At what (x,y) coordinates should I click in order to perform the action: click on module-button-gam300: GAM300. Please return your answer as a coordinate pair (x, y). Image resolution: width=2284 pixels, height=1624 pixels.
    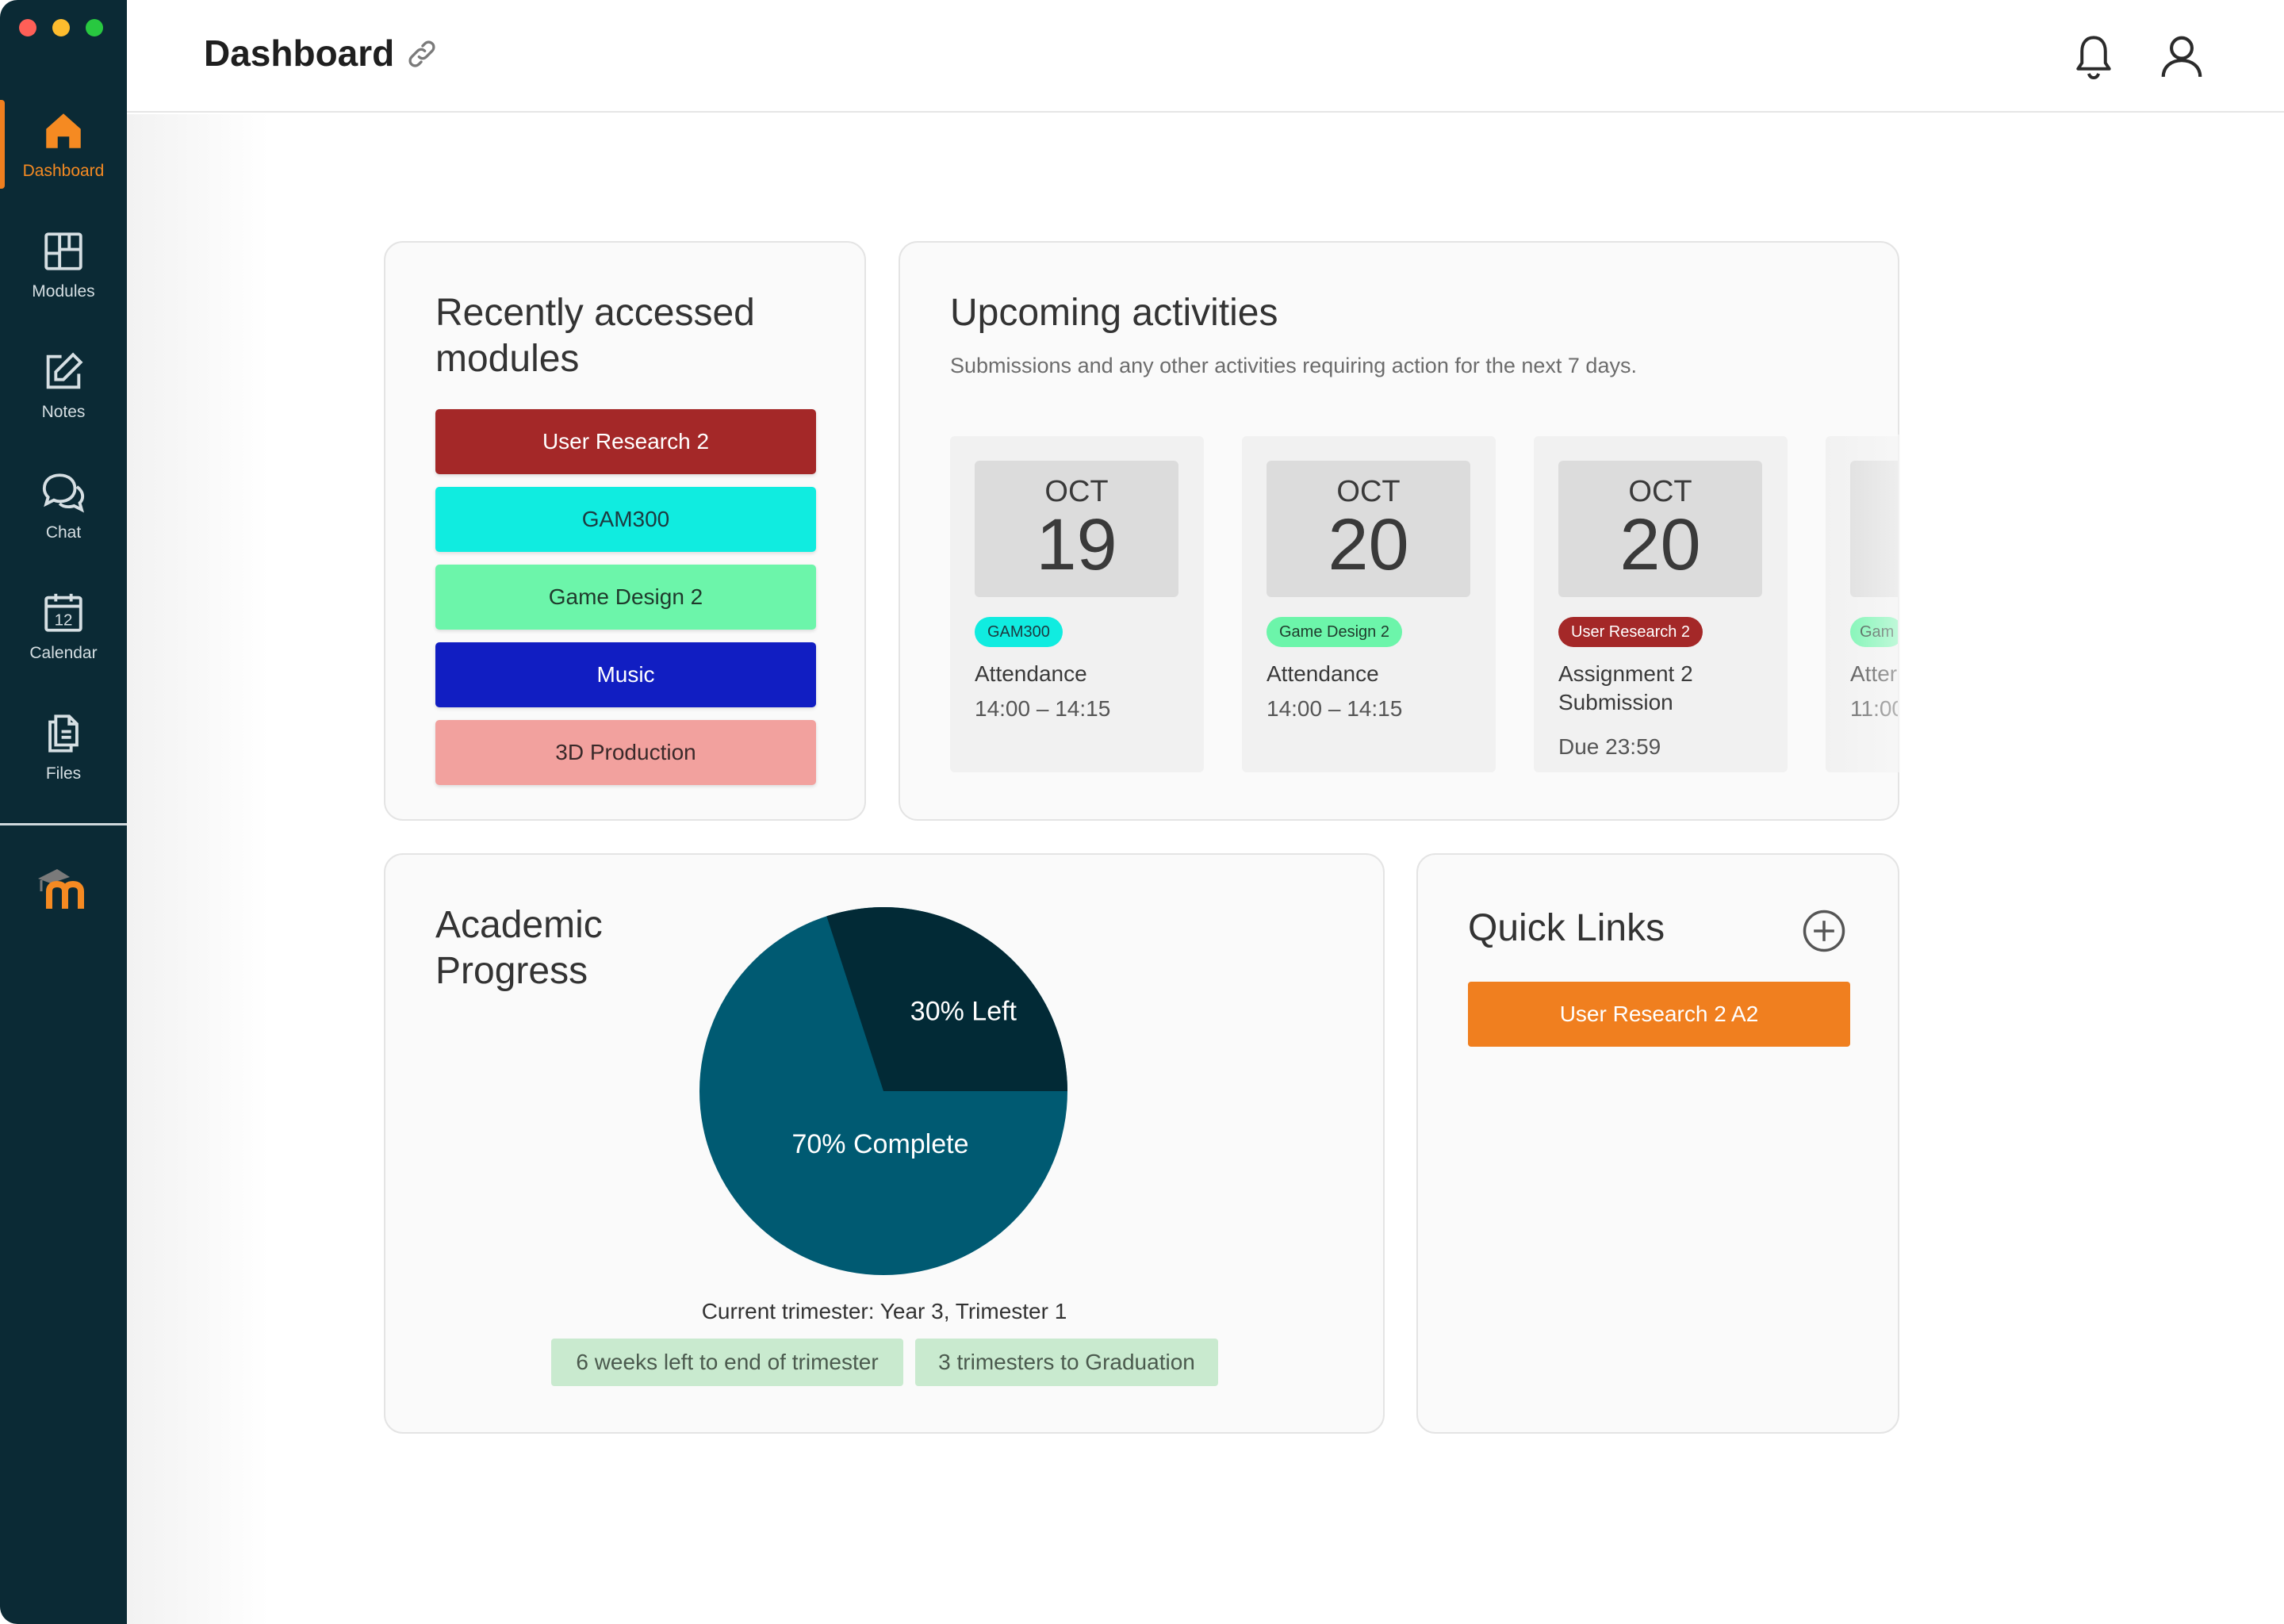
    Looking at the image, I should click on (625, 519).